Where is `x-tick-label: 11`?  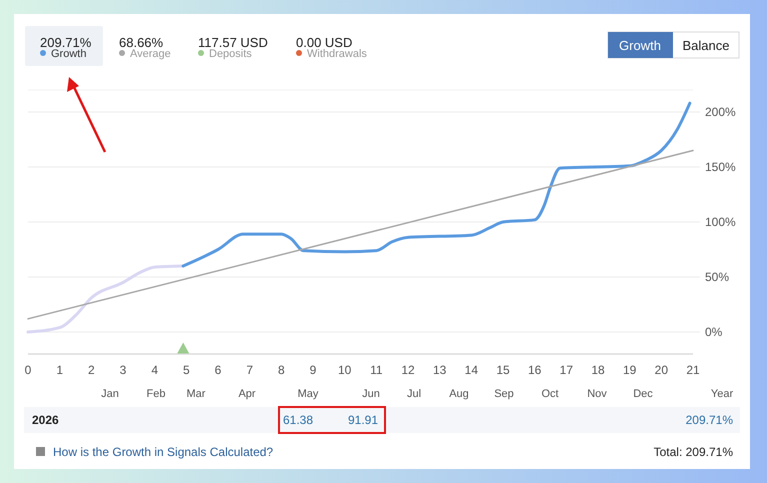
x-tick-label: 11 is located at coordinates (376, 370).